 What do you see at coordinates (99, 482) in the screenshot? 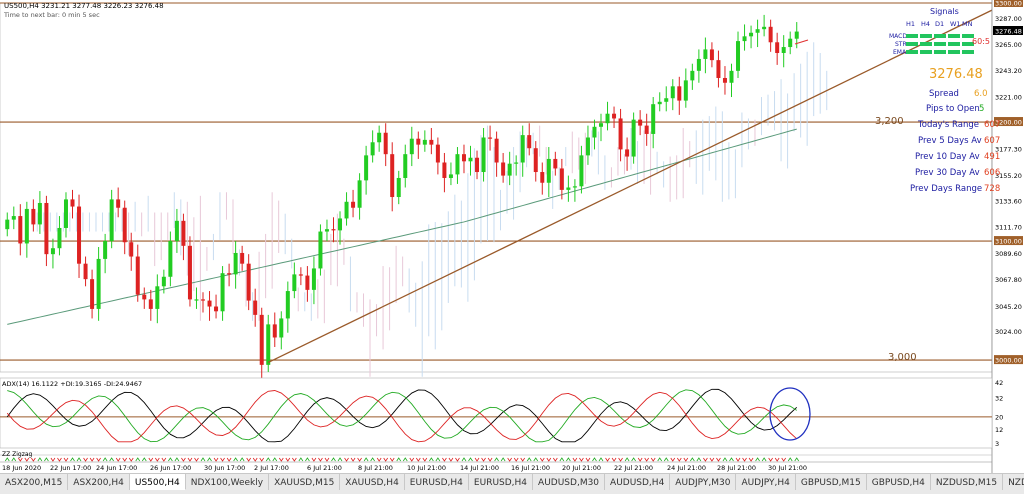
I see `chart-tab: ASX200,H4` at bounding box center [99, 482].